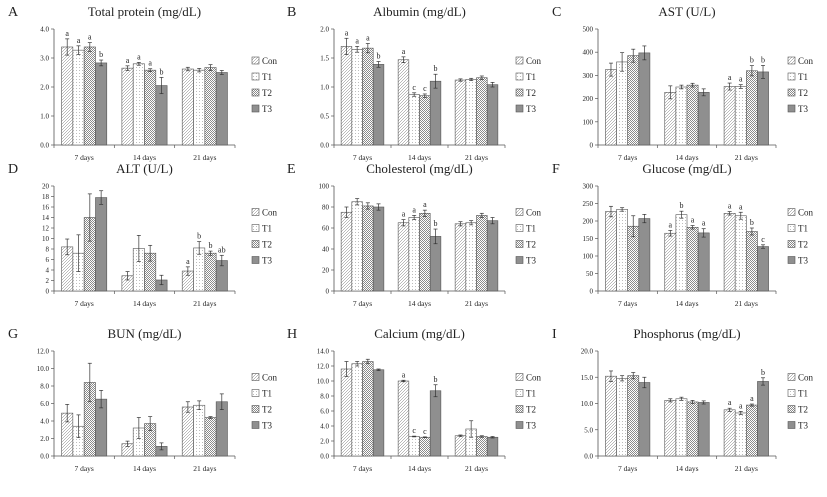 This screenshot has width=827, height=497. What do you see at coordinates (13, 169) in the screenshot?
I see `panel-label: D` at bounding box center [13, 169].